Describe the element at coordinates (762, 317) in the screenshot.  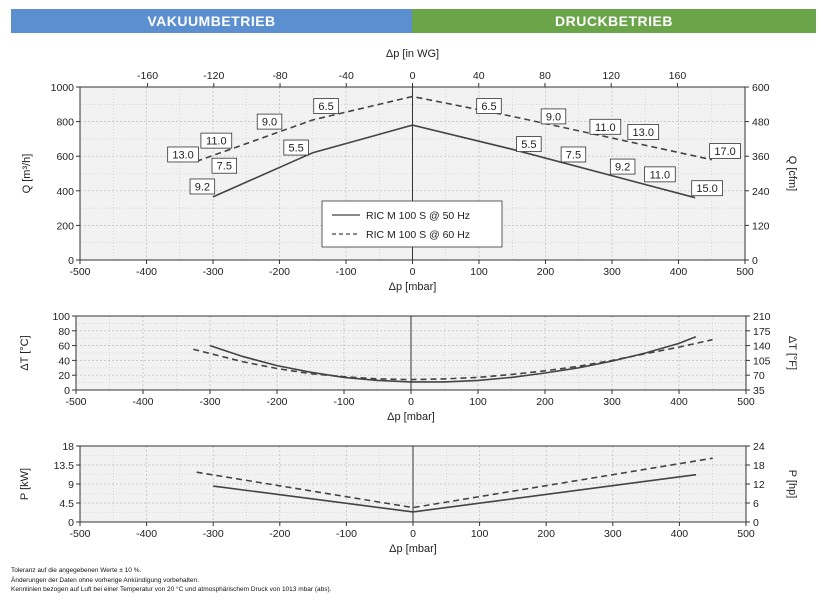
I see `chart2-right-tick-label: 210` at that location.